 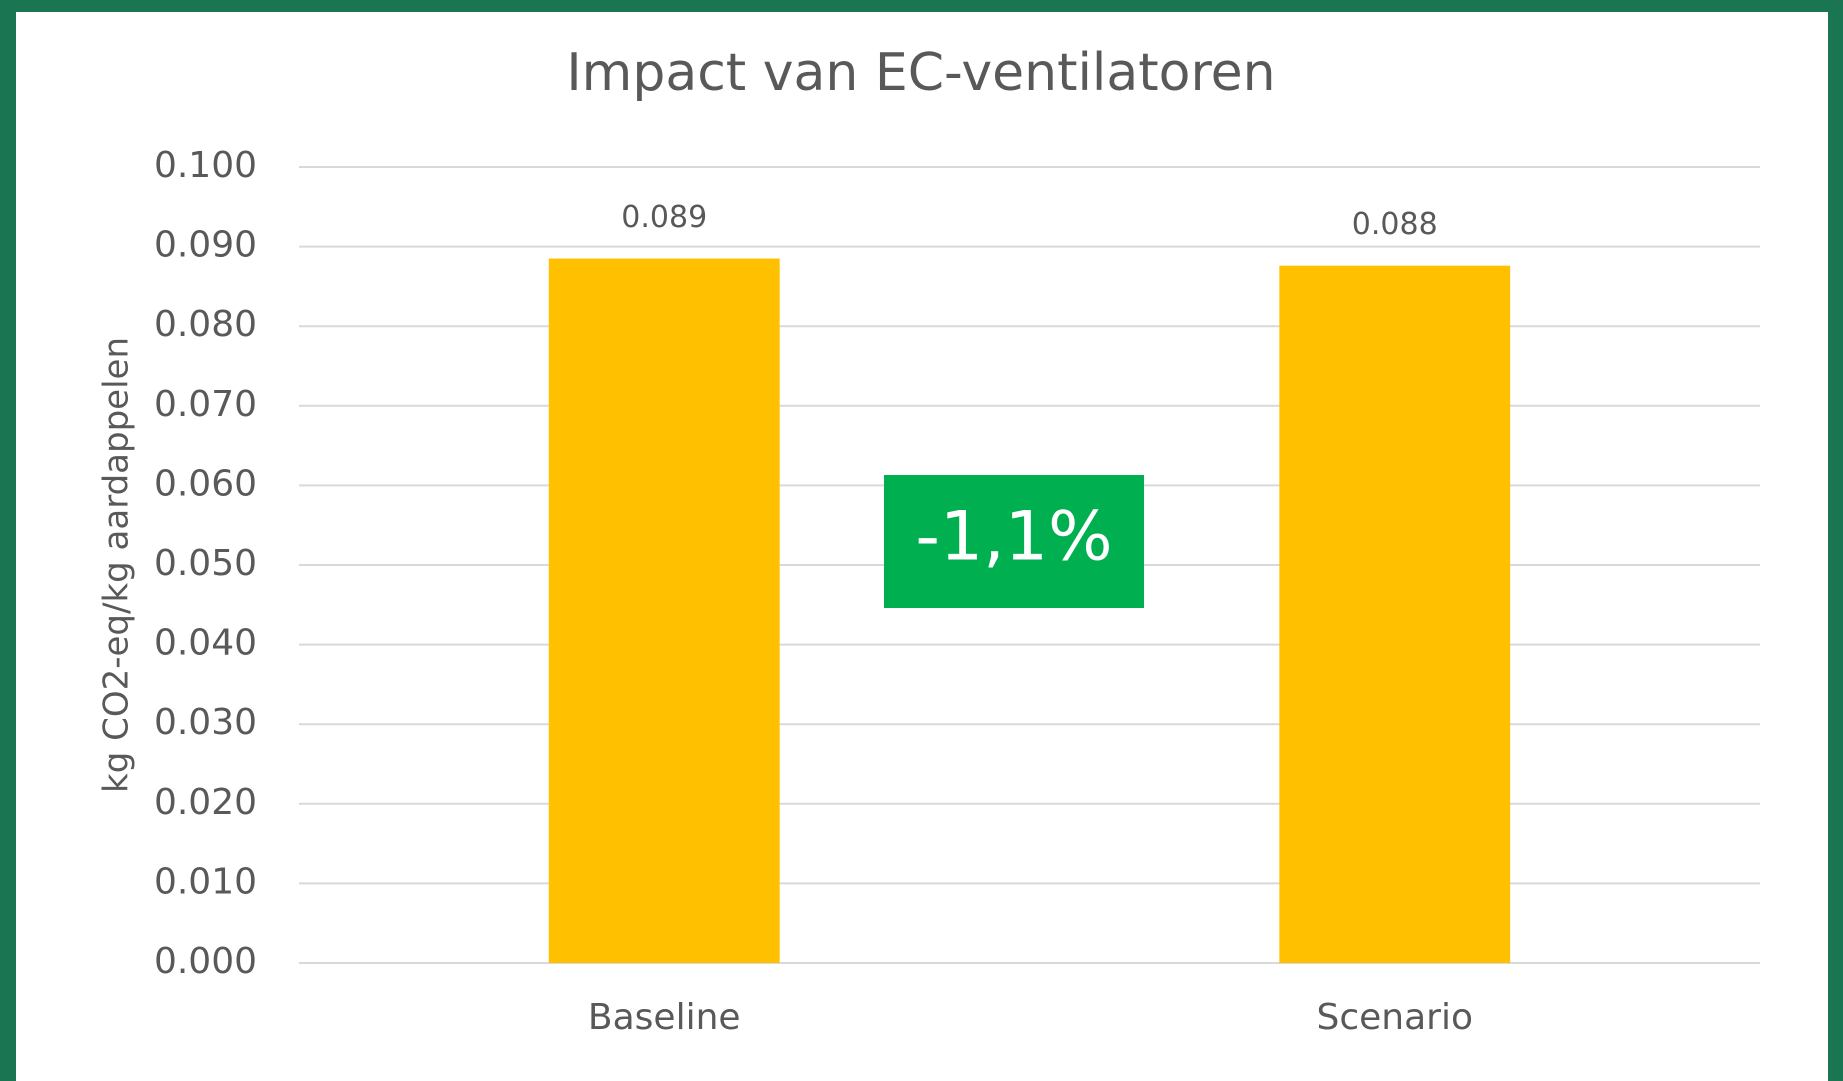 I want to click on annotation: -1,1%, so click(x=1014, y=541).